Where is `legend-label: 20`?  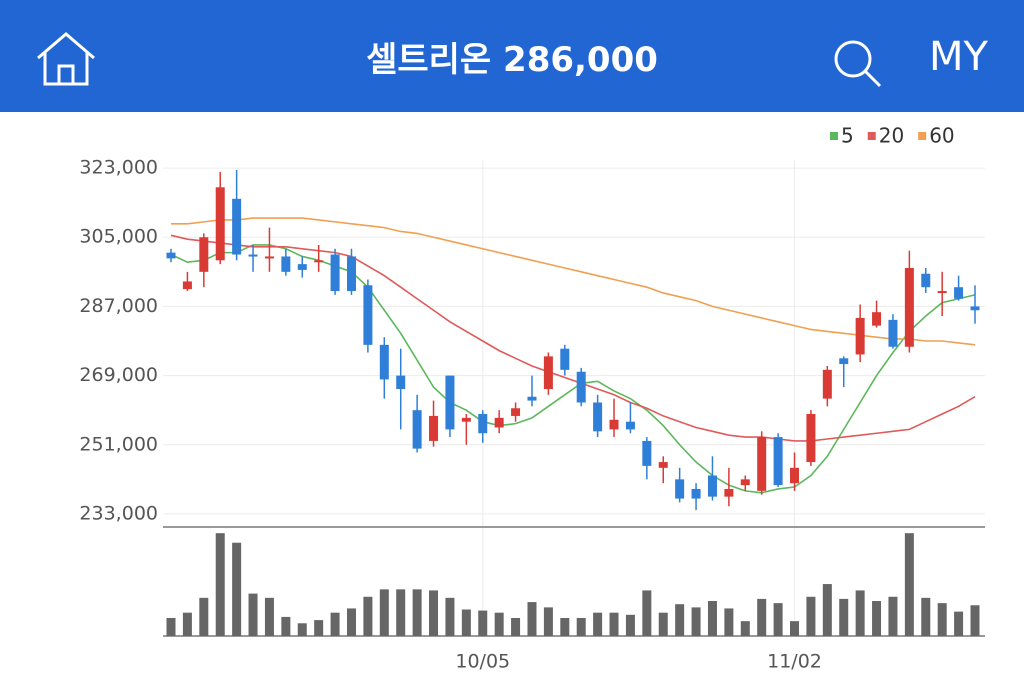
legend-label: 20 is located at coordinates (891, 136).